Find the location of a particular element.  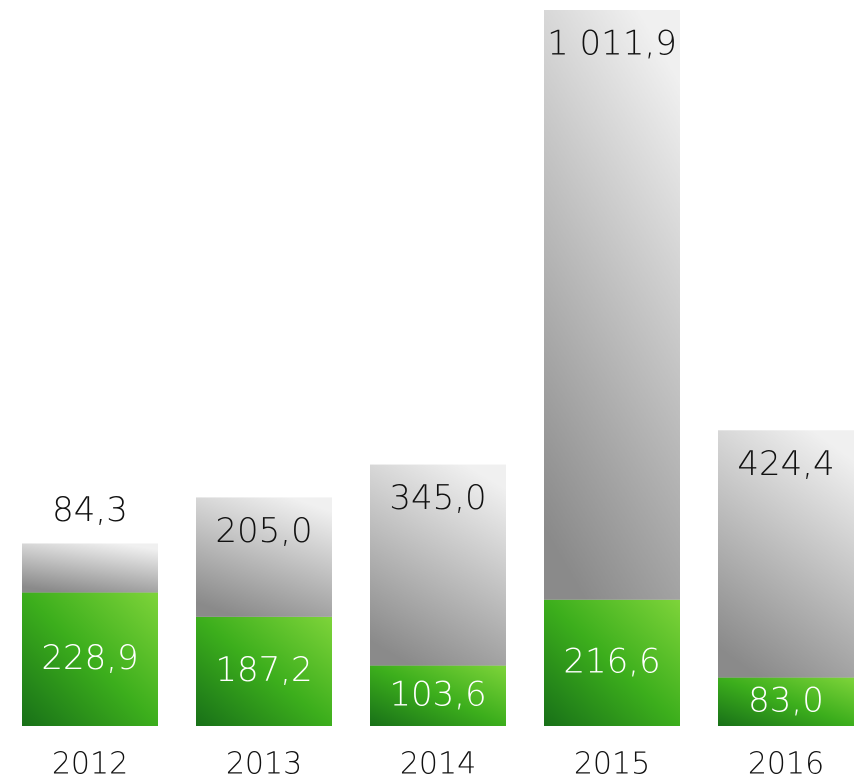

x-tick-label: 2016 is located at coordinates (786, 764).